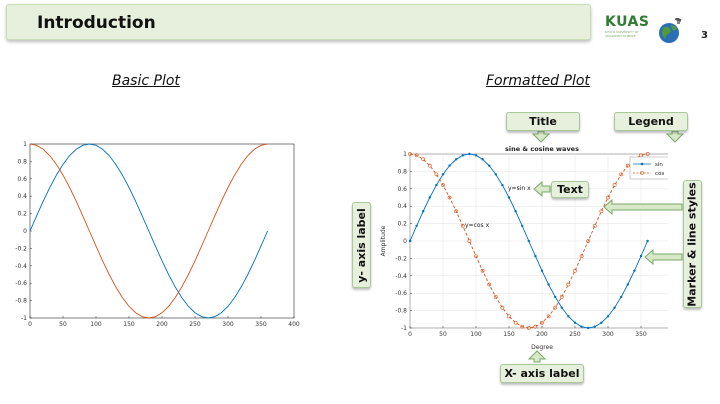 This screenshot has height=404, width=720. I want to click on callout-x-axis: X- axis label, so click(542, 373).